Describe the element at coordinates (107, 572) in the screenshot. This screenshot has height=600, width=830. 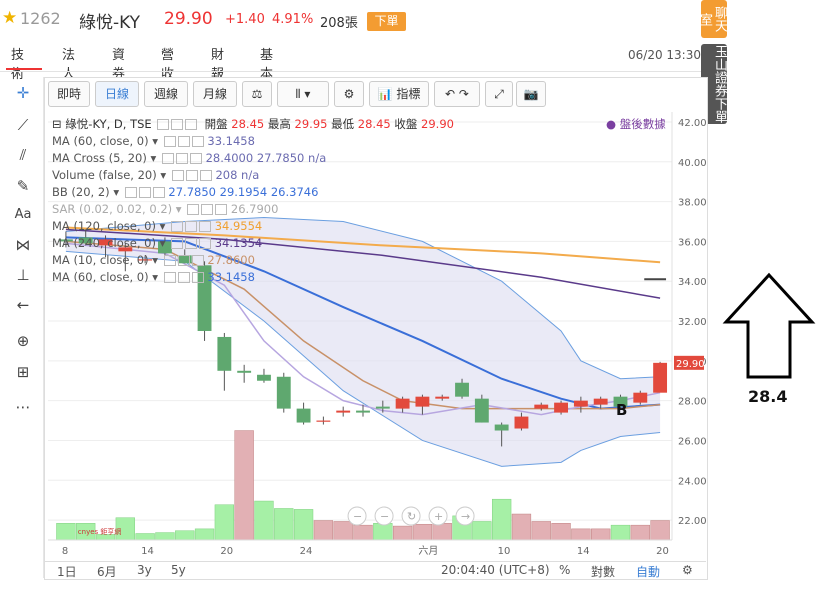
I see `range-6m: 6月` at that location.